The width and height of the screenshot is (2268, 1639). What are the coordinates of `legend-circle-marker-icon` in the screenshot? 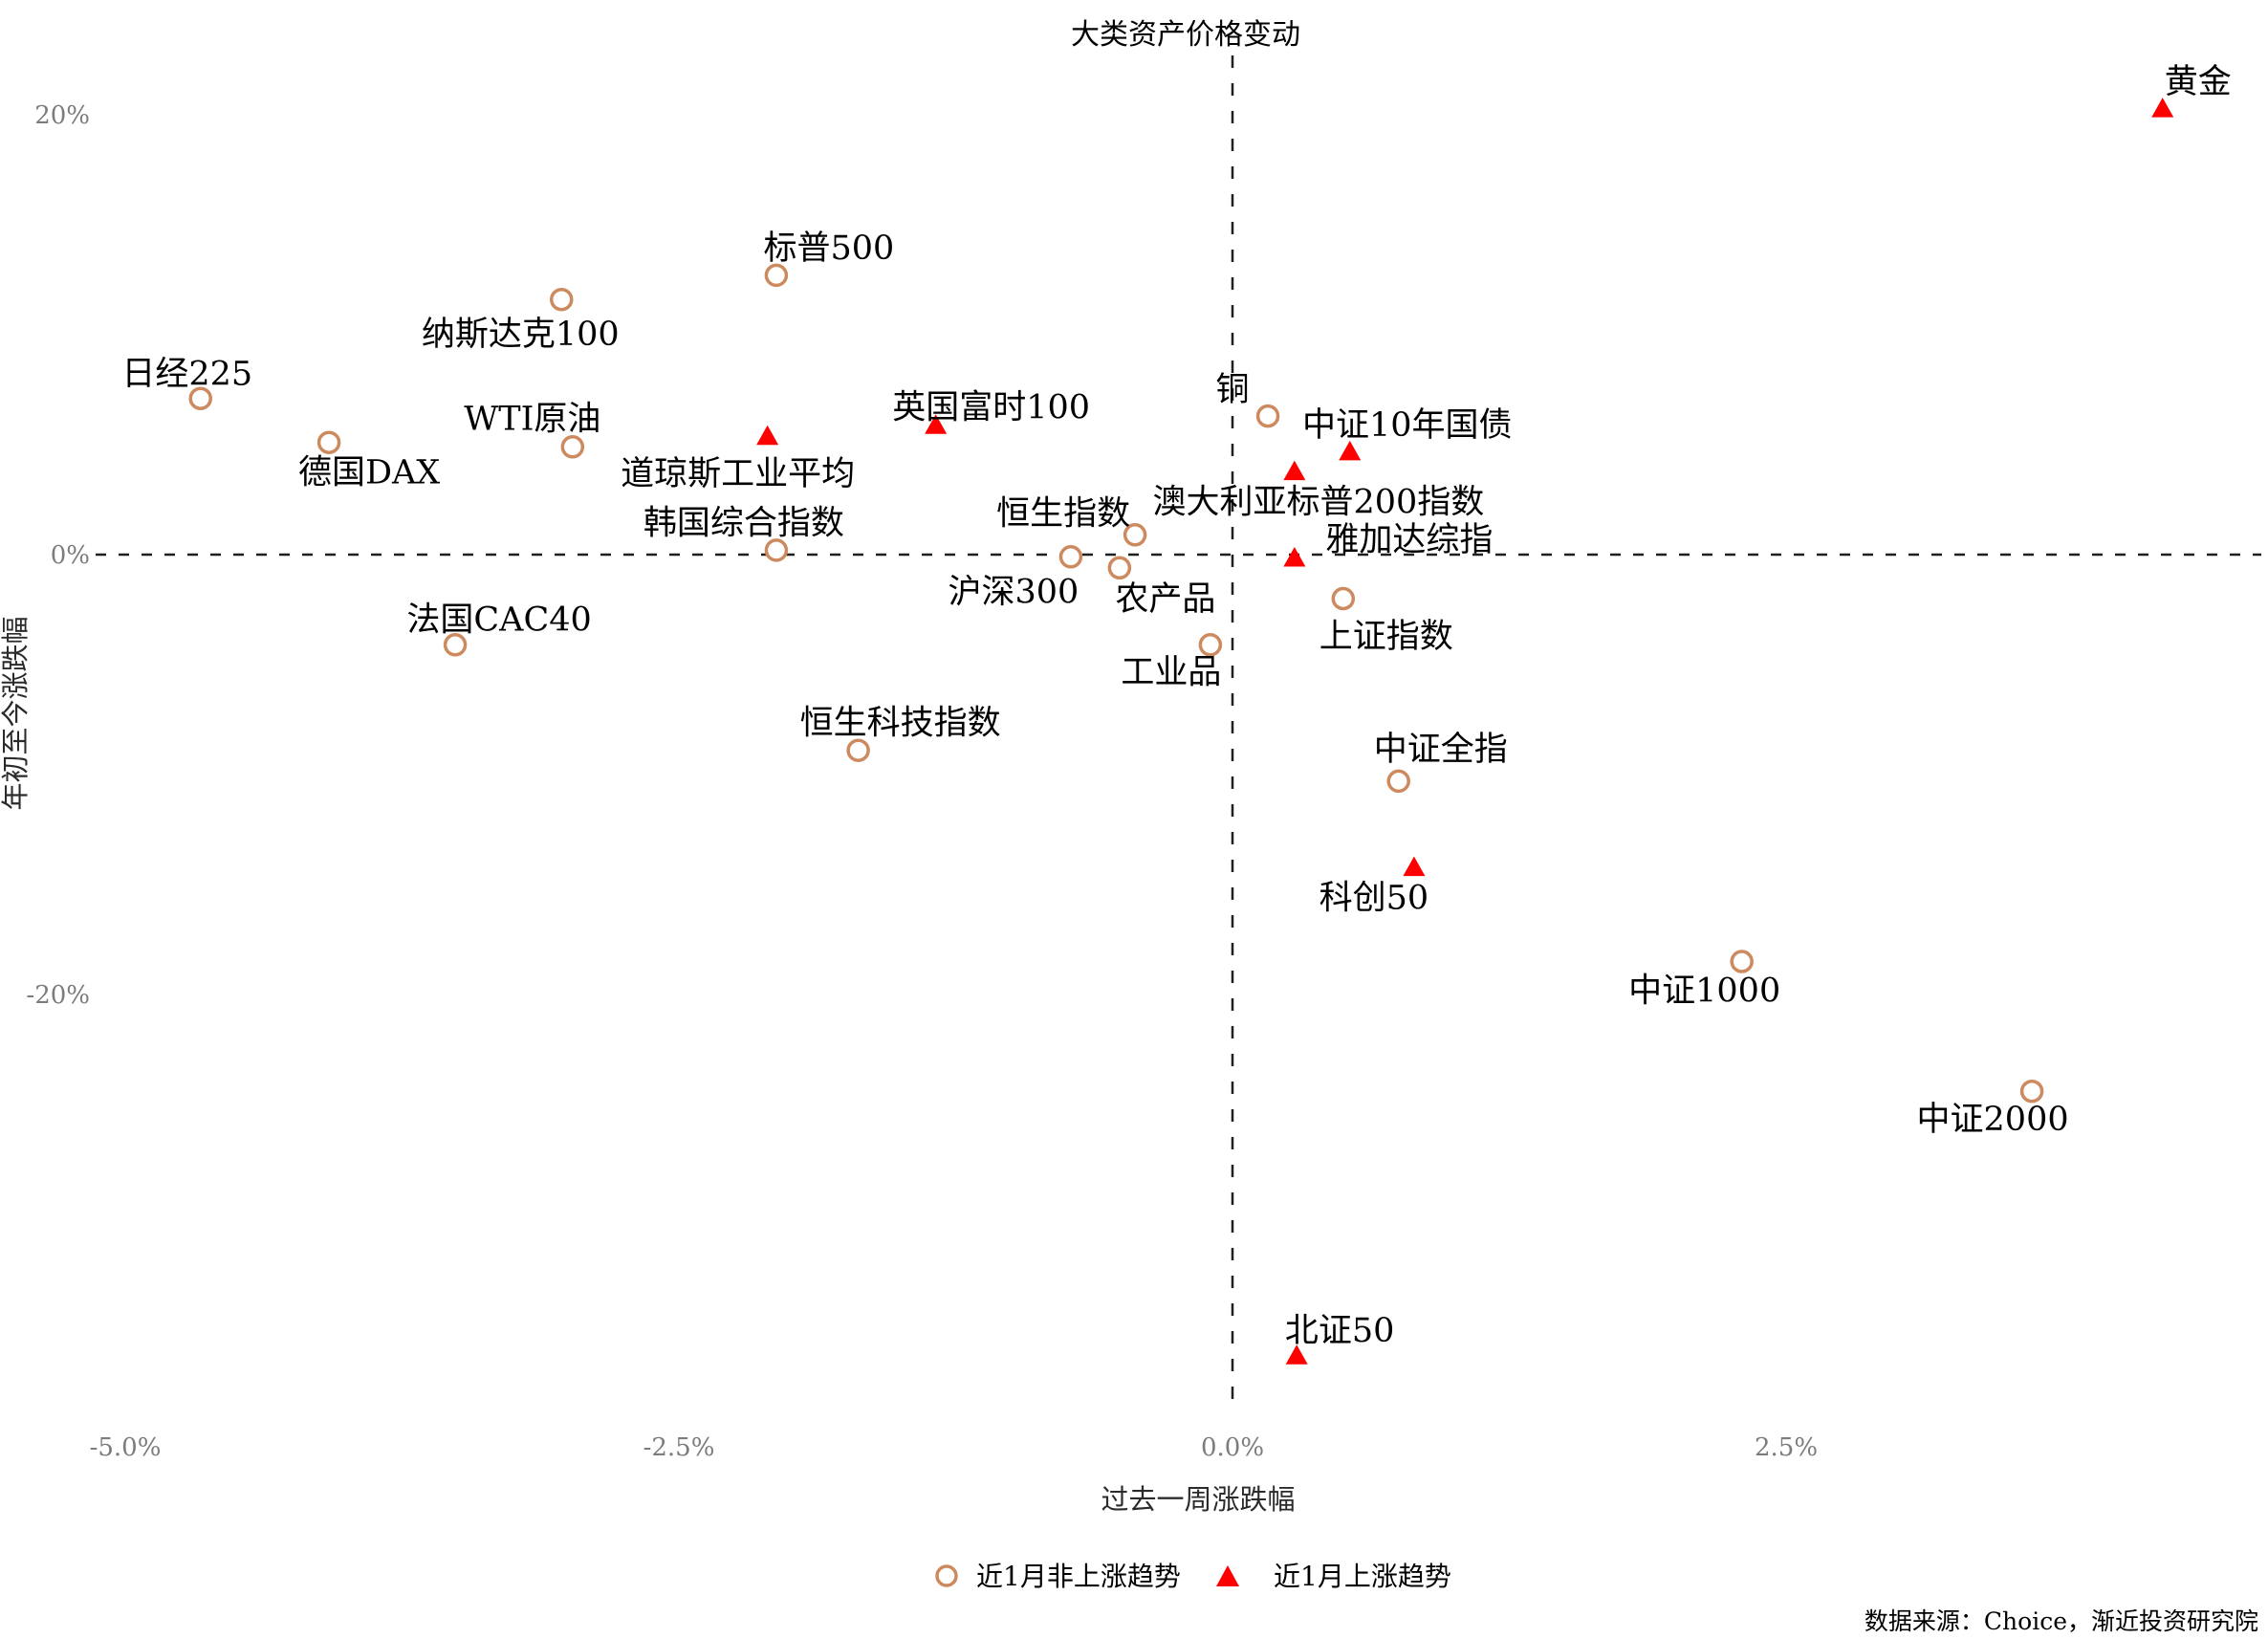 It's located at (946, 1575).